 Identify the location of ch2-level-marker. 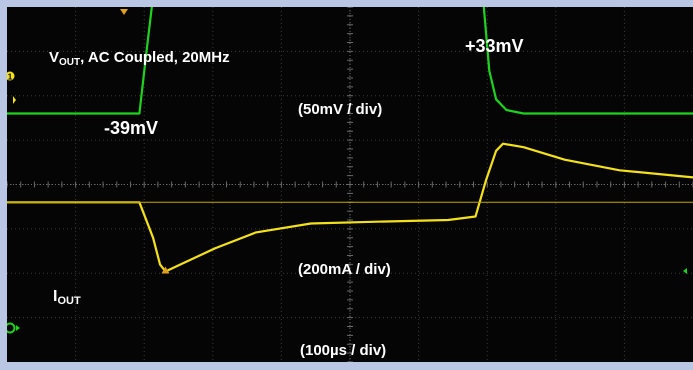
(11, 328).